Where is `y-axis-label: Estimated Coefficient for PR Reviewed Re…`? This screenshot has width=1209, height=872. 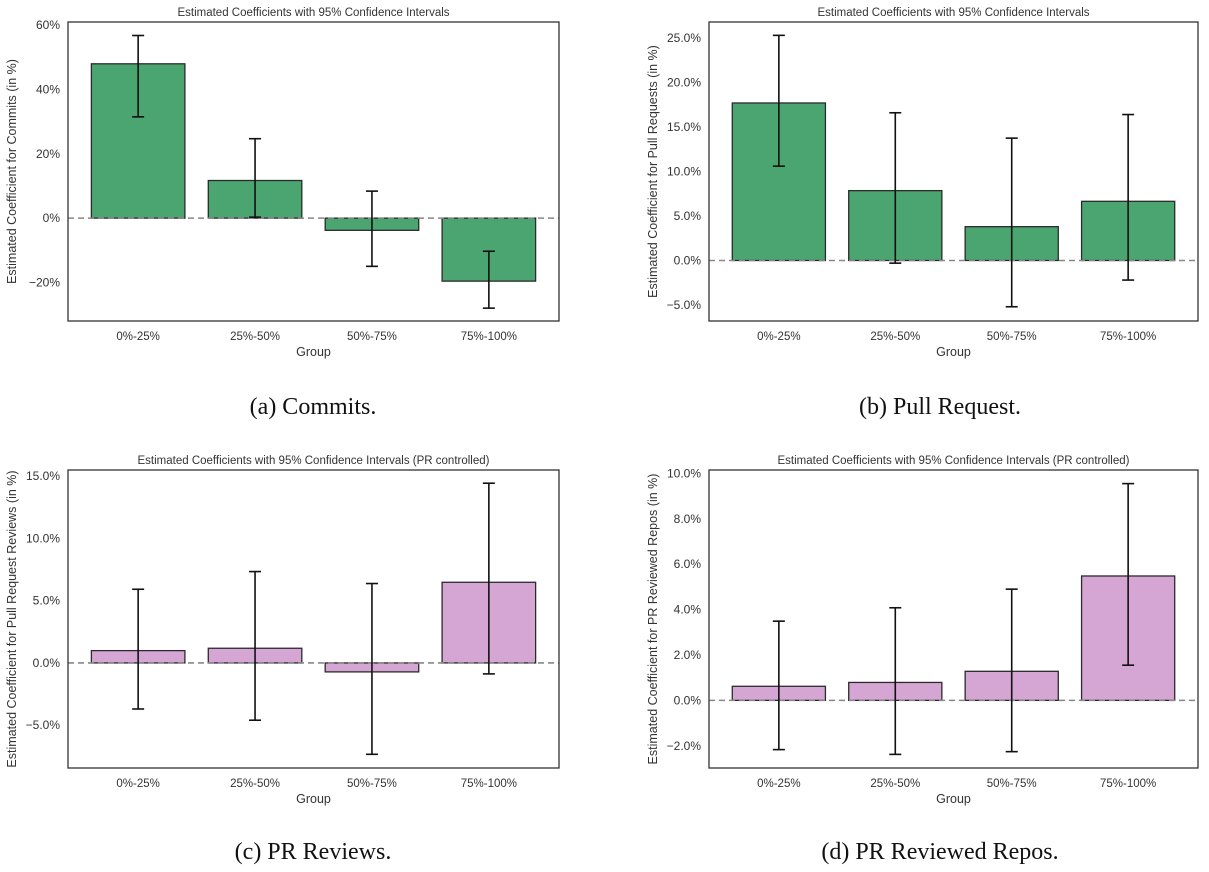 y-axis-label: Estimated Coefficient for PR Reviewed Re… is located at coordinates (653, 619).